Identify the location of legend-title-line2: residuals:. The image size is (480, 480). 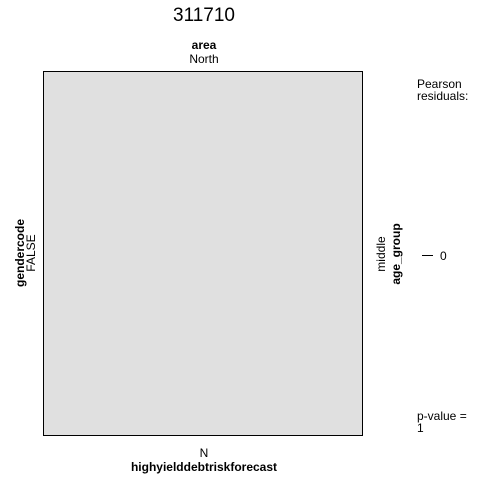
(443, 96).